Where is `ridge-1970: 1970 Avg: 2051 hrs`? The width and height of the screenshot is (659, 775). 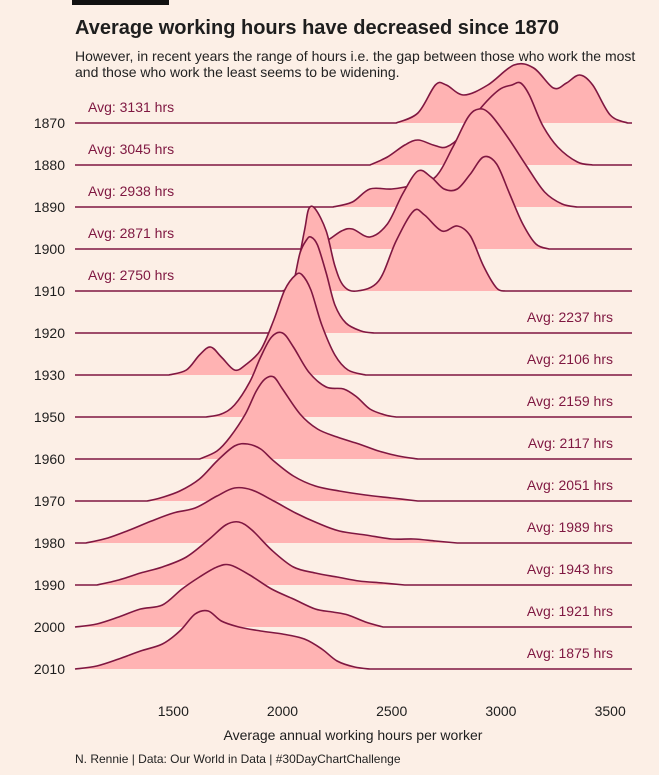
ridge-1970: 1970 Avg: 2051 hrs is located at coordinates (333, 475).